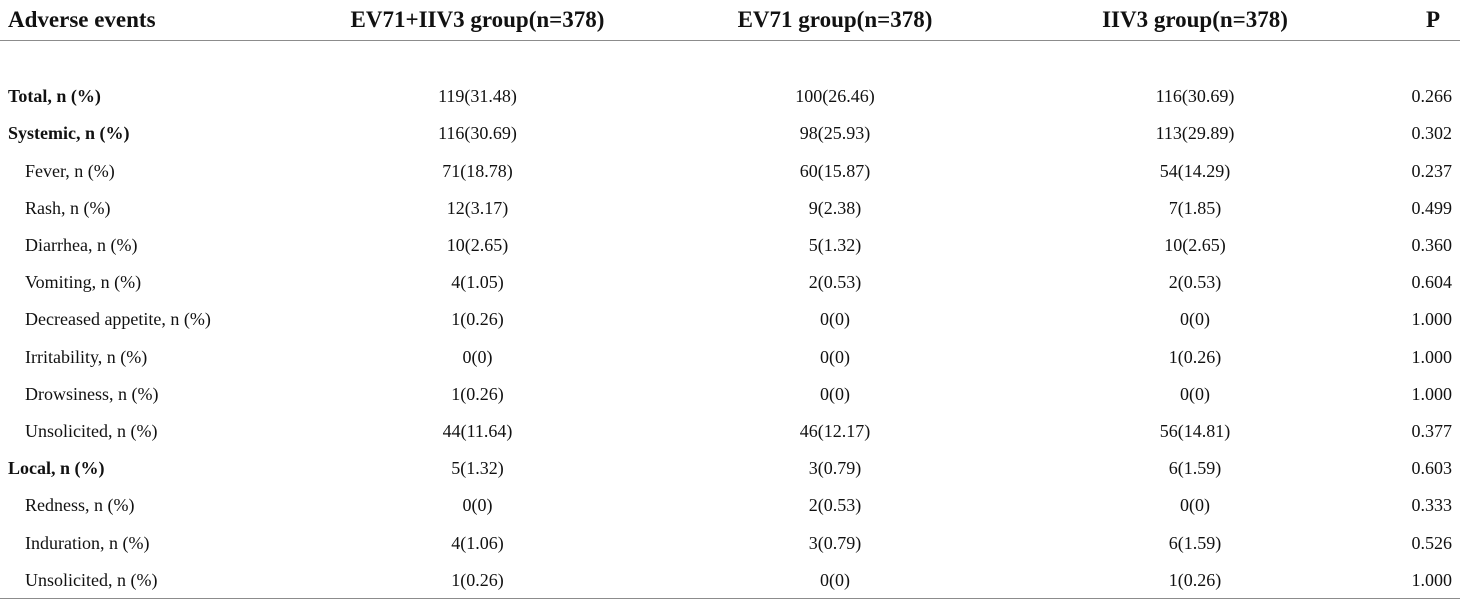 The height and width of the screenshot is (608, 1460). I want to click on row-label: Local, n (%), so click(56, 468).